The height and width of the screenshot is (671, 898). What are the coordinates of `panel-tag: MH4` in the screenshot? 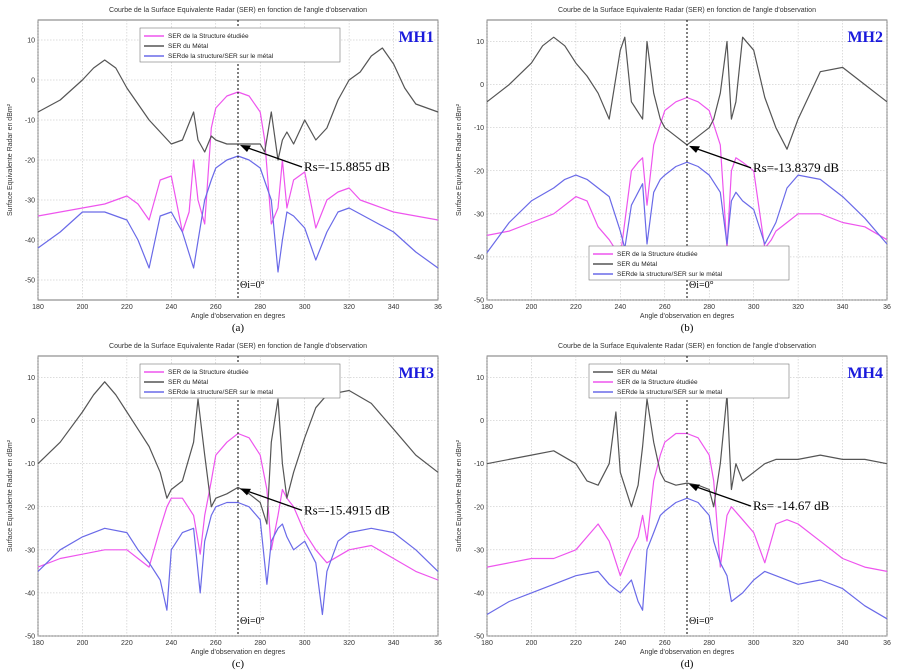 It's located at (865, 373).